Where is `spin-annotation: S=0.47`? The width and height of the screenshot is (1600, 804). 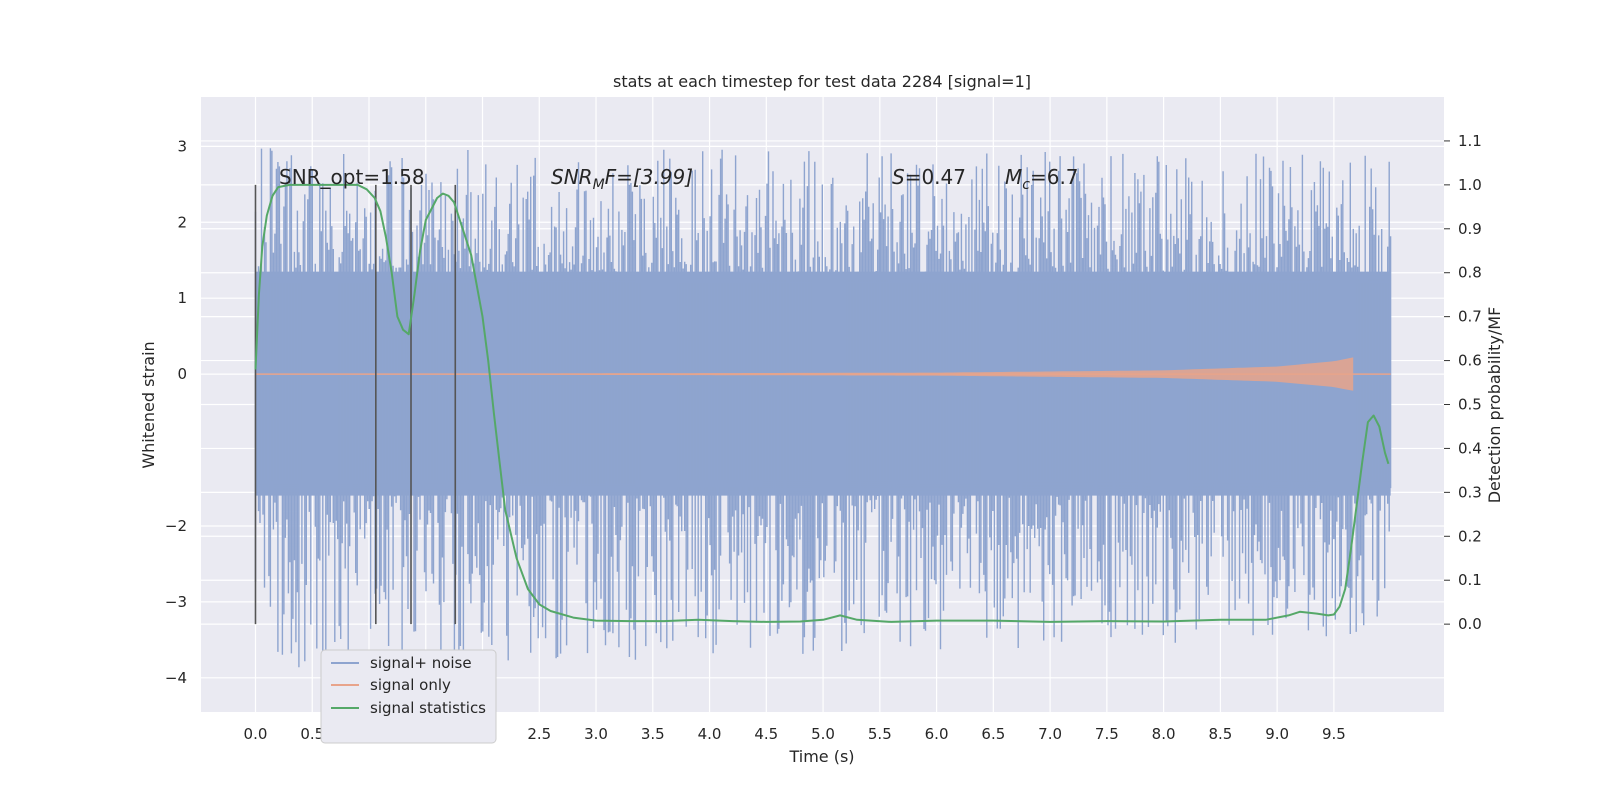 spin-annotation: S=0.47 is located at coordinates (929, 177).